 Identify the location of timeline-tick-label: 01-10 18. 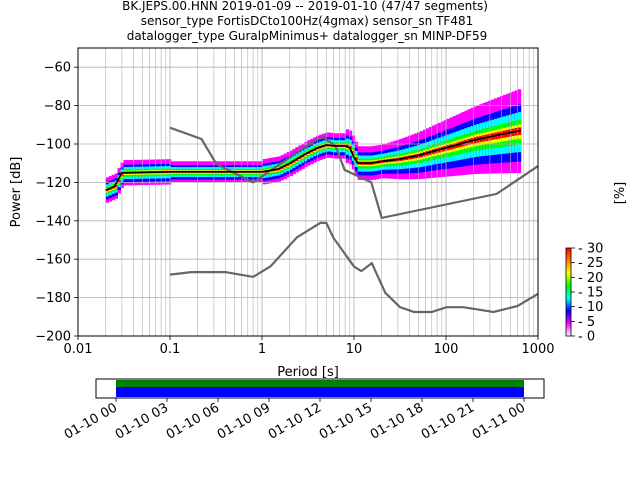
(397, 421).